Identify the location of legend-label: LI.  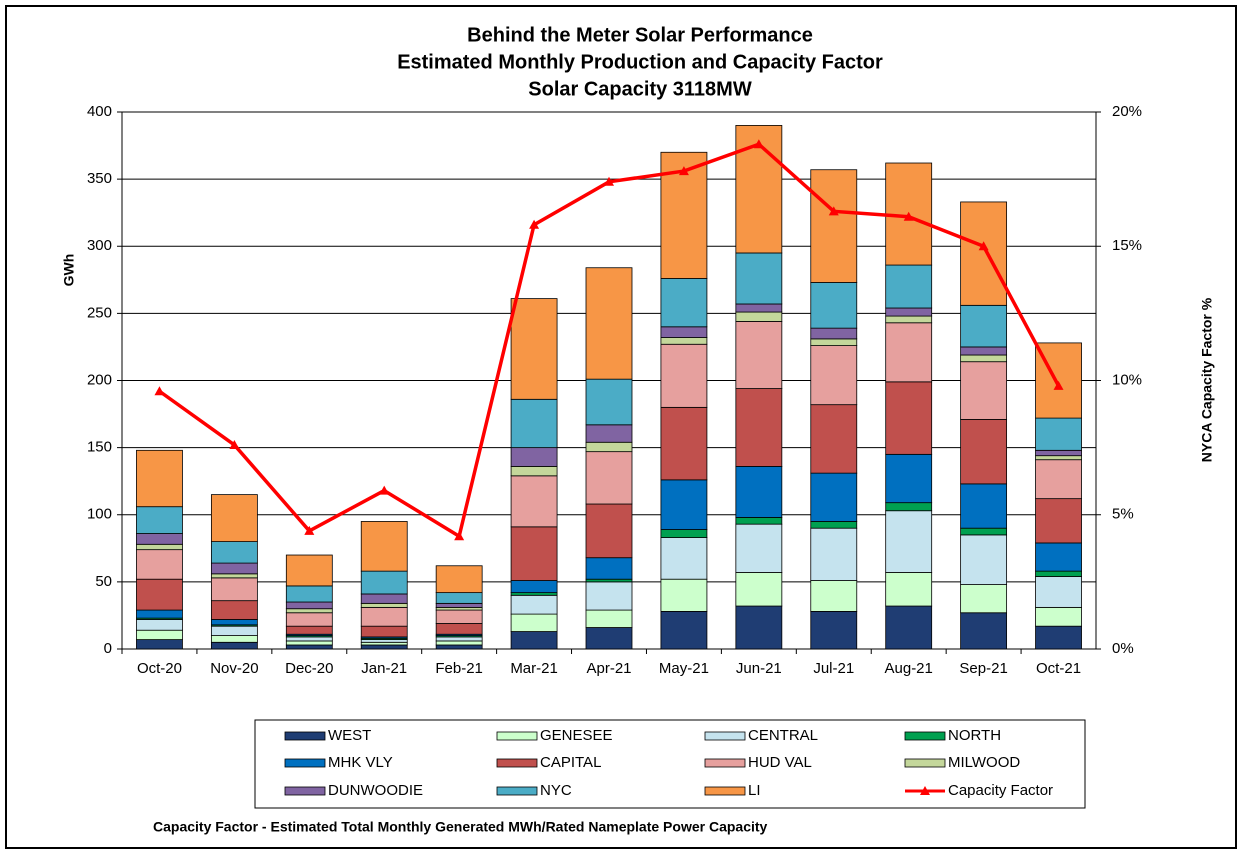
(754, 790).